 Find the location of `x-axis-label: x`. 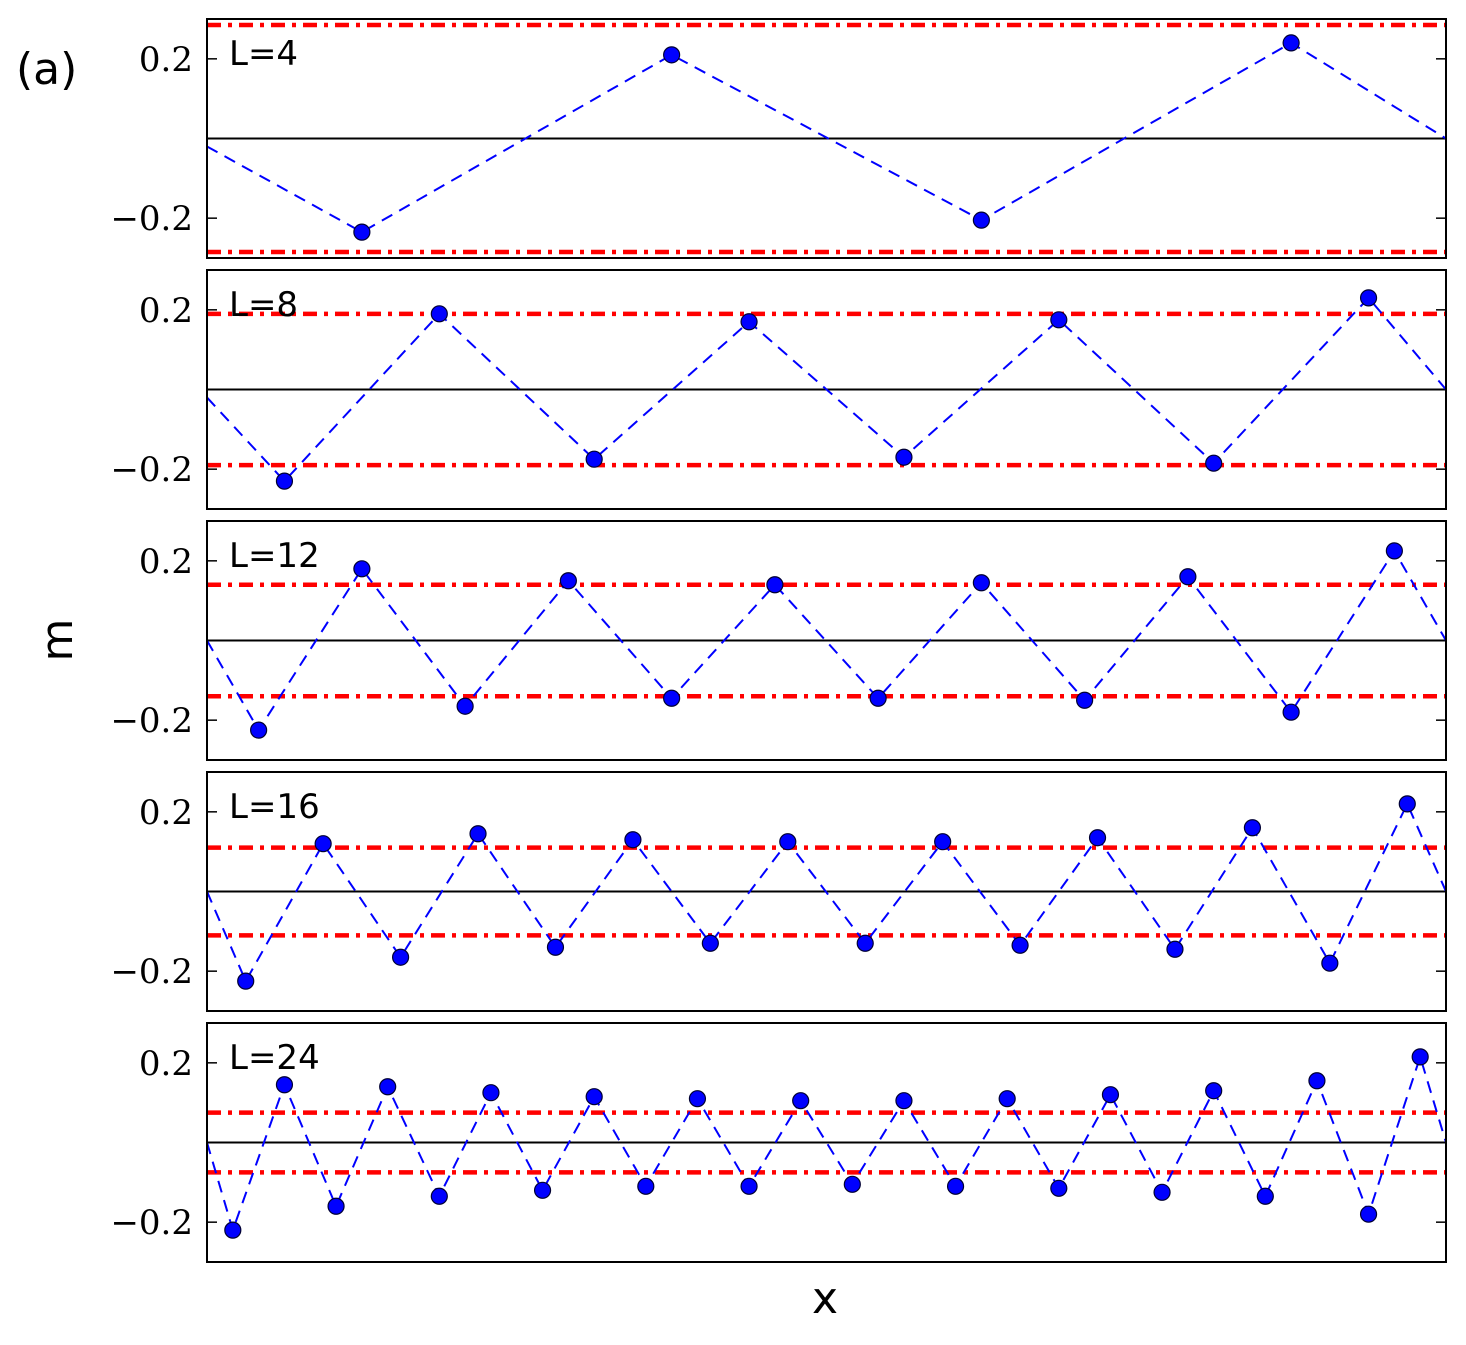

x-axis-label: x is located at coordinates (825, 1298).